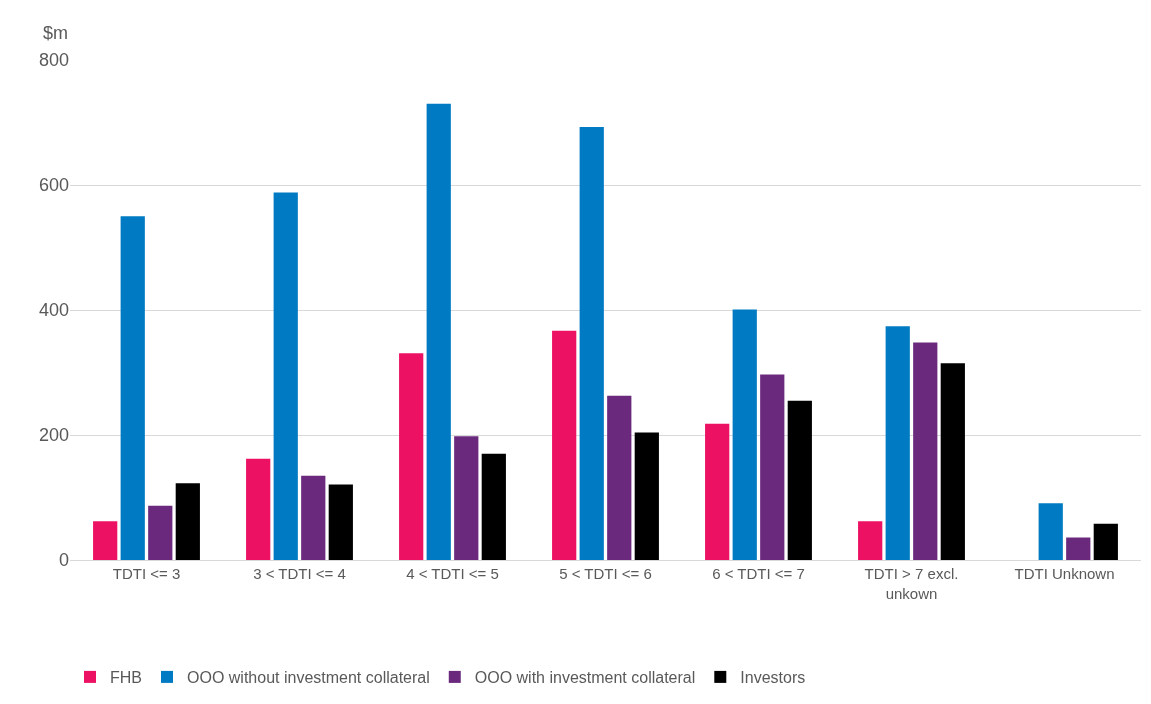  Describe the element at coordinates (126, 678) in the screenshot. I see `legend-label: FHB` at that location.